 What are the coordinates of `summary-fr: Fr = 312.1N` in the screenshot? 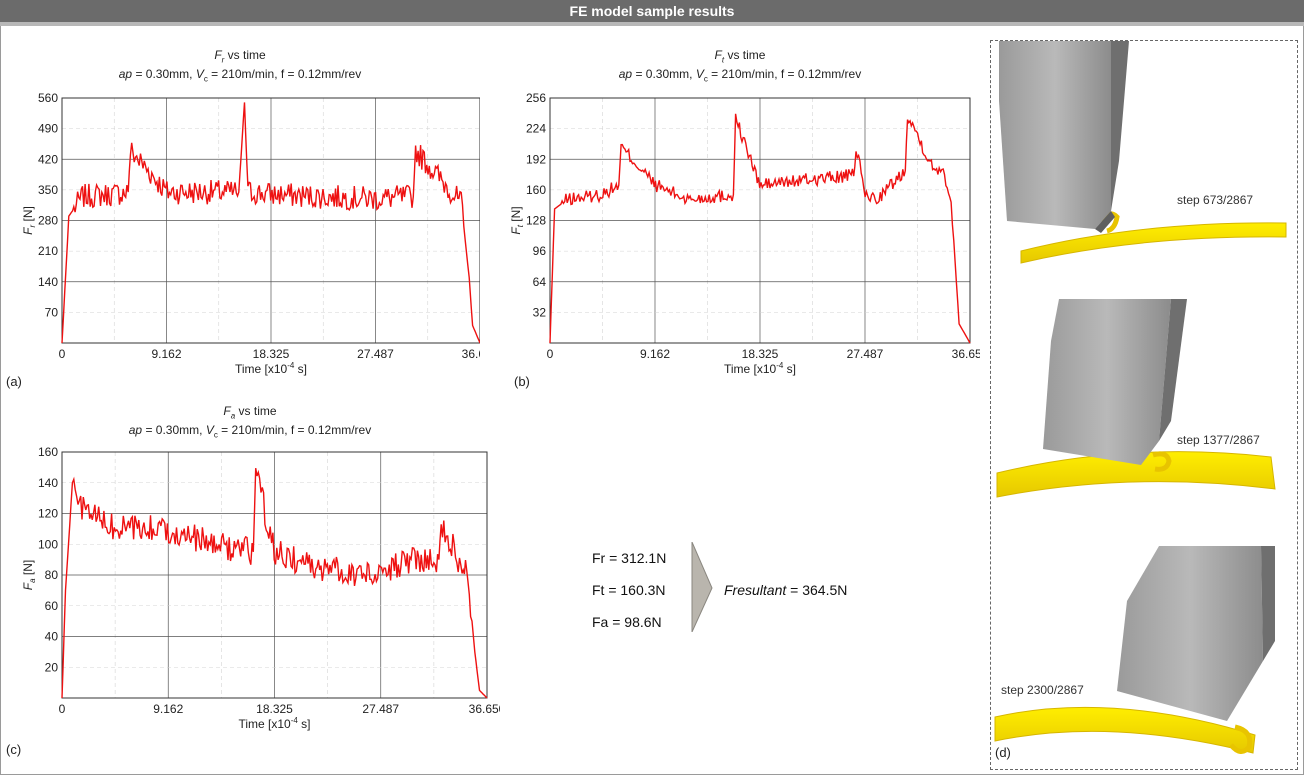 It's located at (629, 558).